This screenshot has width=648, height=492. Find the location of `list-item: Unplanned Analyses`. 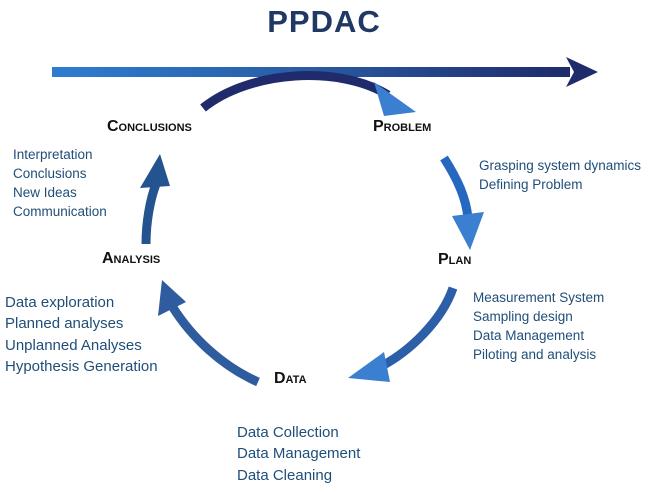

list-item: Unplanned Analyses is located at coordinates (73, 345).